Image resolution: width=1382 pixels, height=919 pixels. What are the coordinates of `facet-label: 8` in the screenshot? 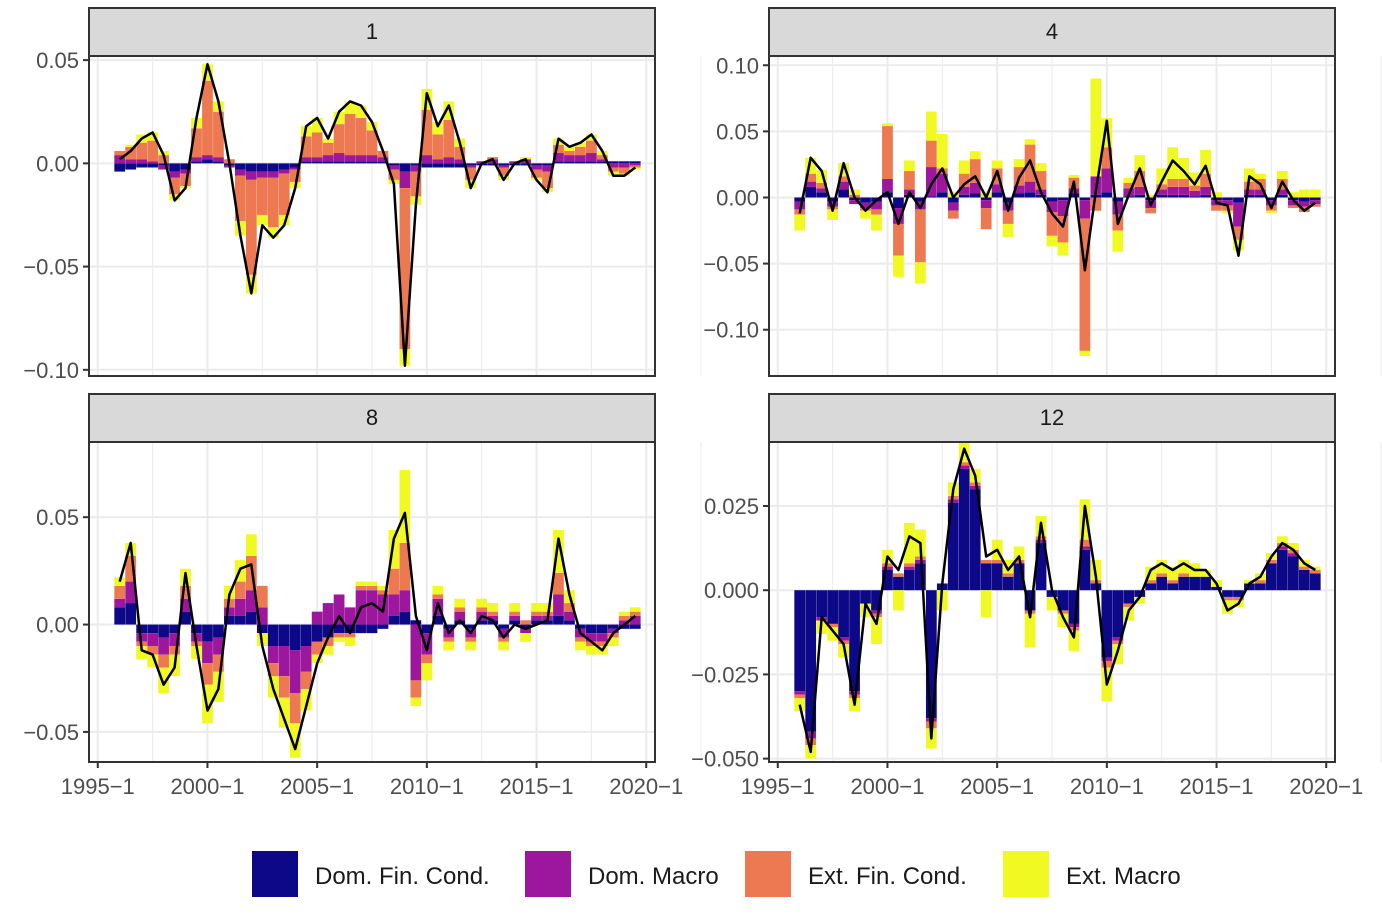 It's located at (372, 417).